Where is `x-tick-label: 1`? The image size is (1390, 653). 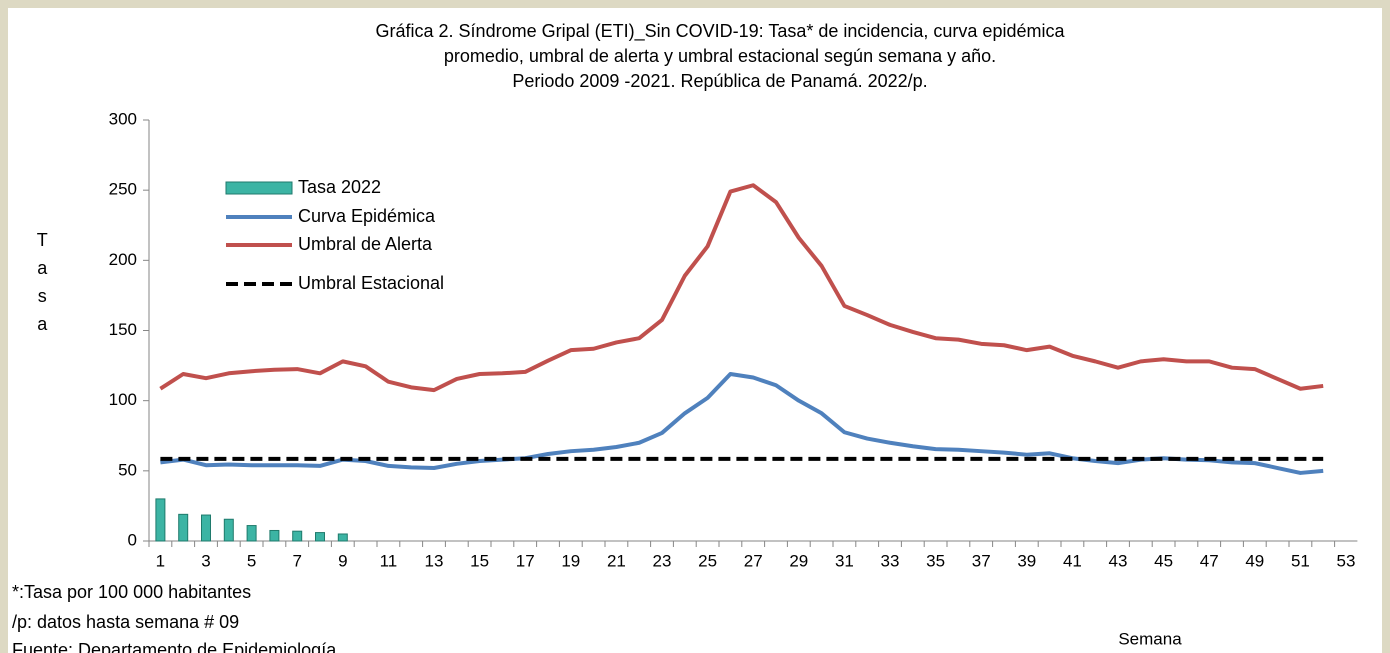
x-tick-label: 1 is located at coordinates (160, 560).